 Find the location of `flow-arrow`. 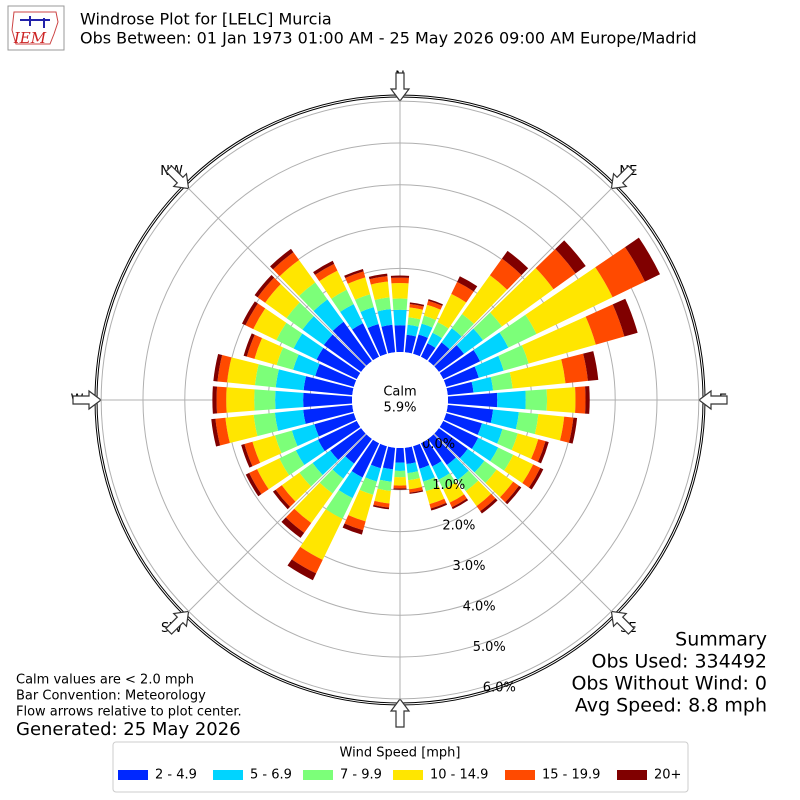

flow-arrow is located at coordinates (400, 713).